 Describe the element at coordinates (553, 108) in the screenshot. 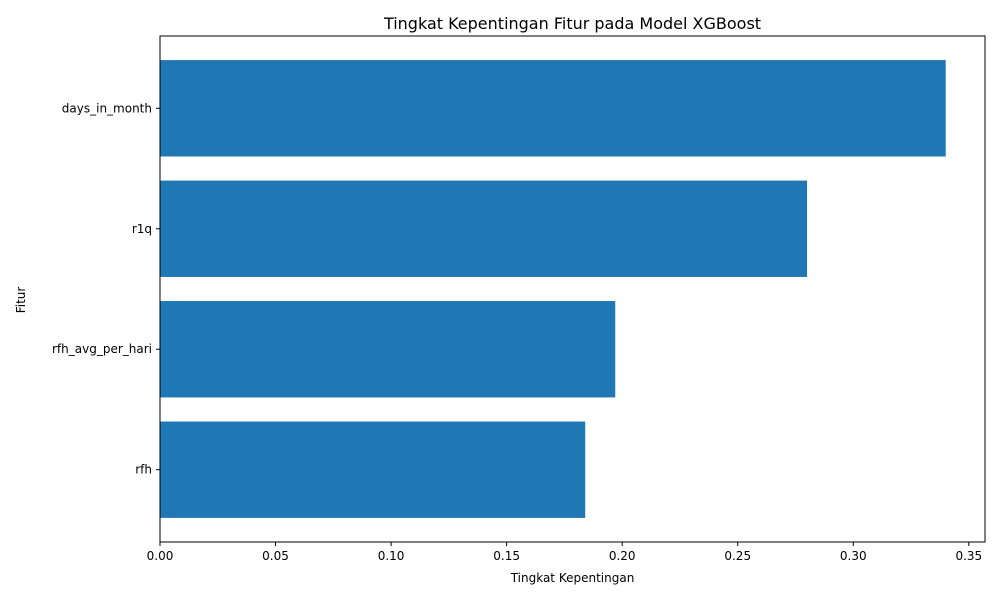

I see `bar-days-in-month` at that location.